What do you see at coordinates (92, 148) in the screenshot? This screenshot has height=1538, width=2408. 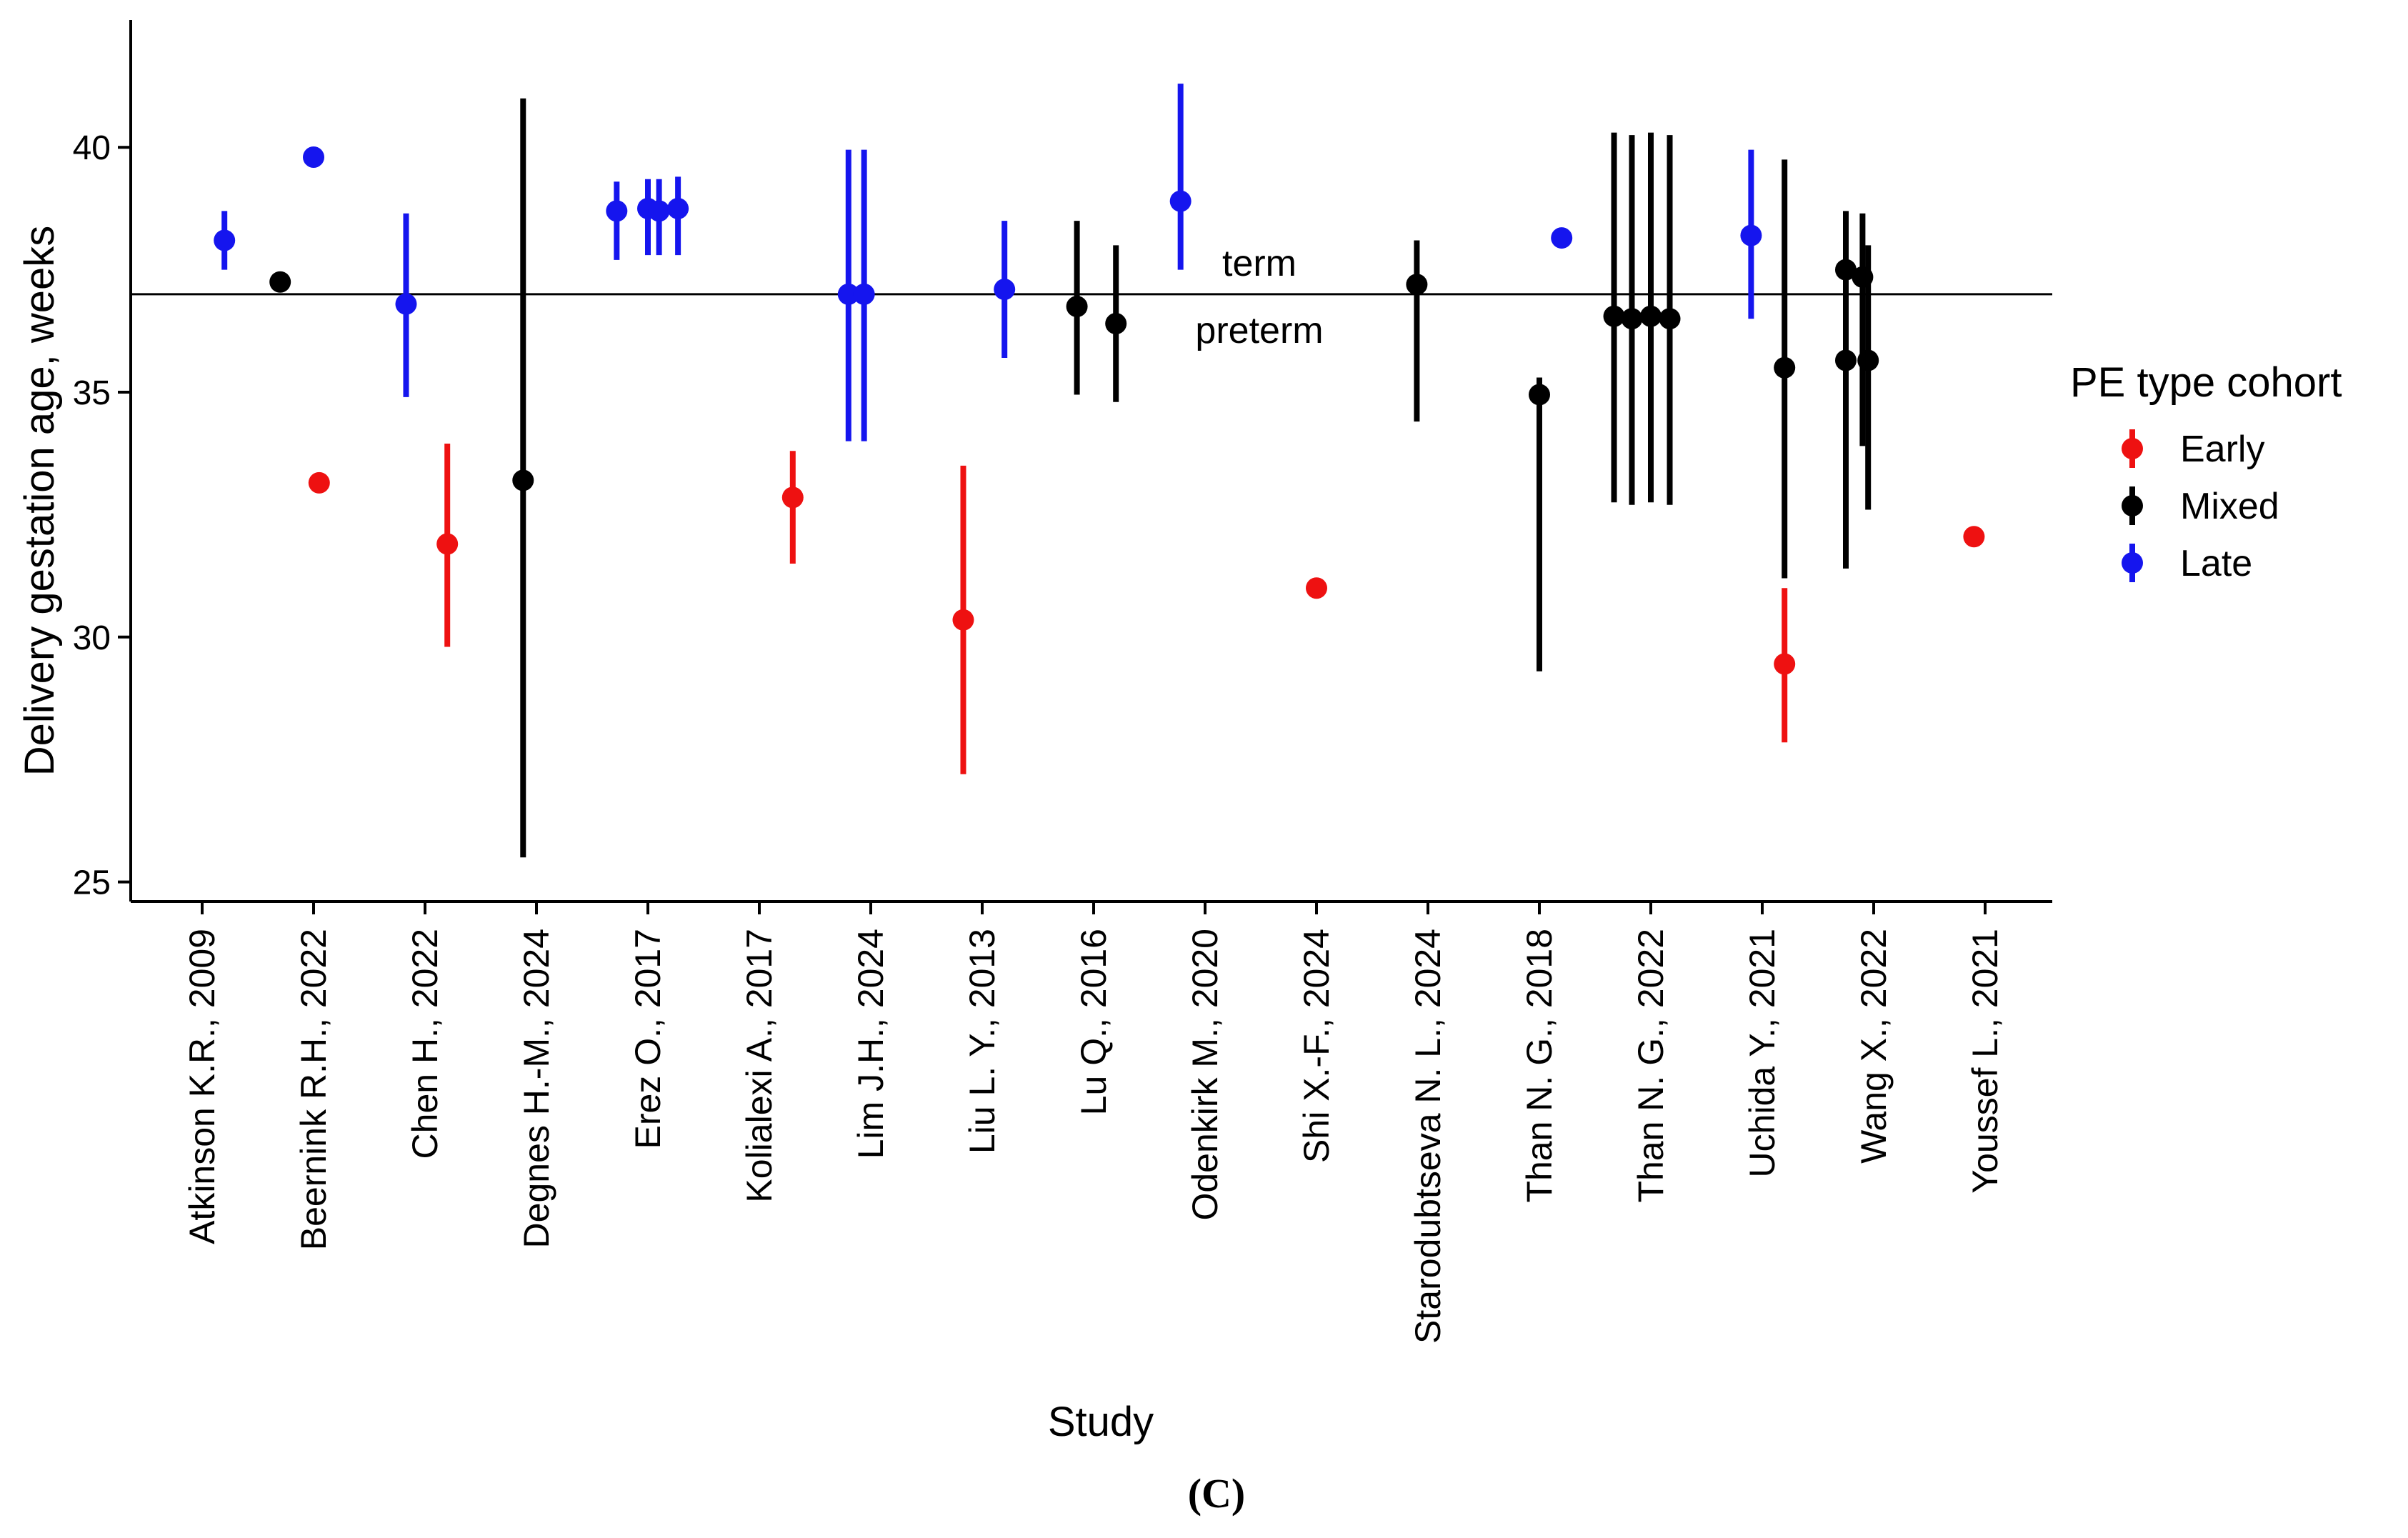 I see `y-tick-label: 40` at bounding box center [92, 148].